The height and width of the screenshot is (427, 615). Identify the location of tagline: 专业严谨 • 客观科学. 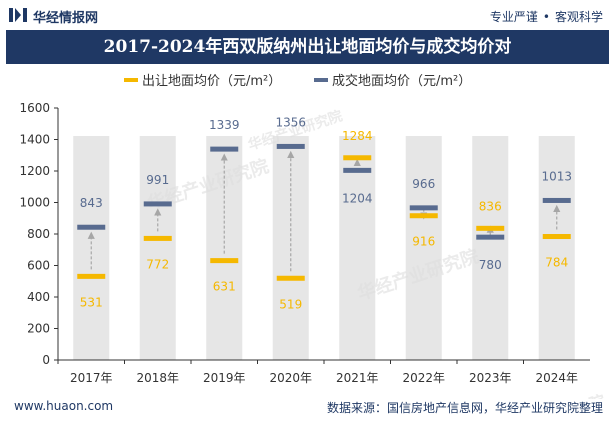
(546, 16).